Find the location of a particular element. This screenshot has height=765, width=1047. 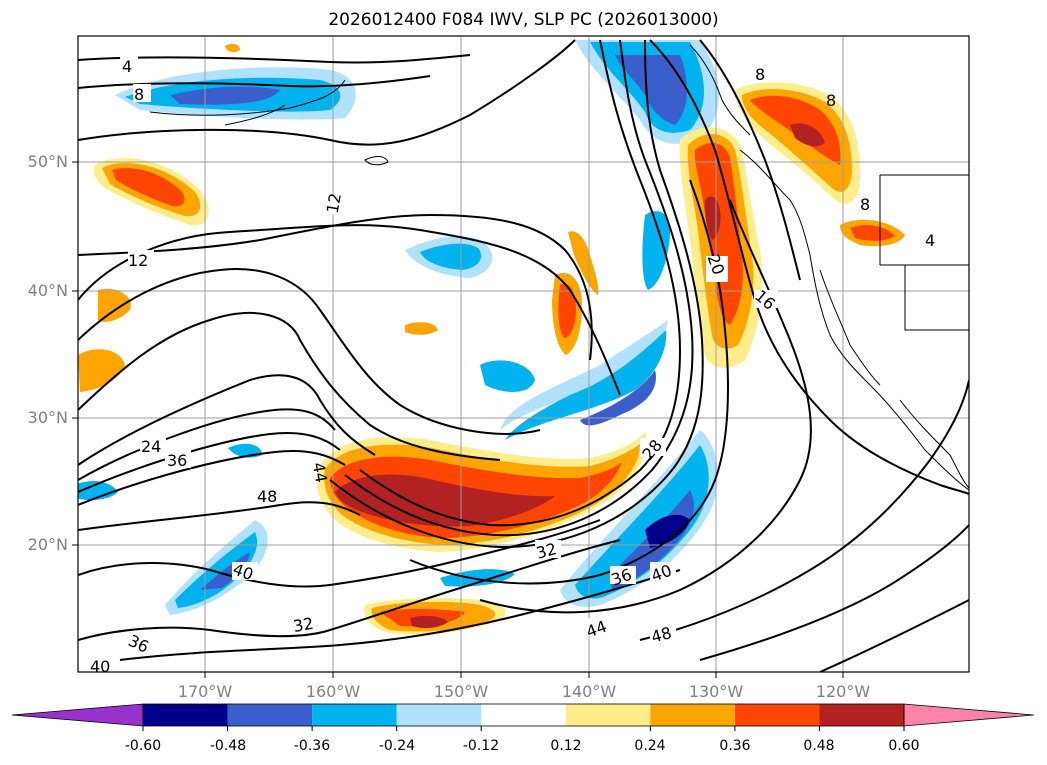

colorbar is located at coordinates (523, 717).